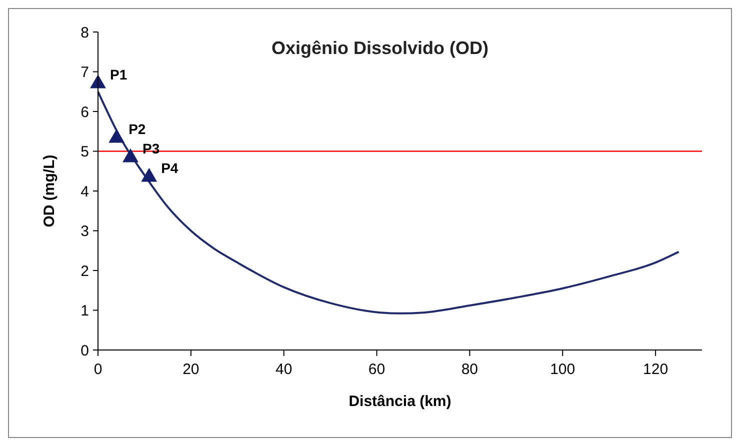  Describe the element at coordinates (84, 271) in the screenshot. I see `y-tick-label: 2` at that location.